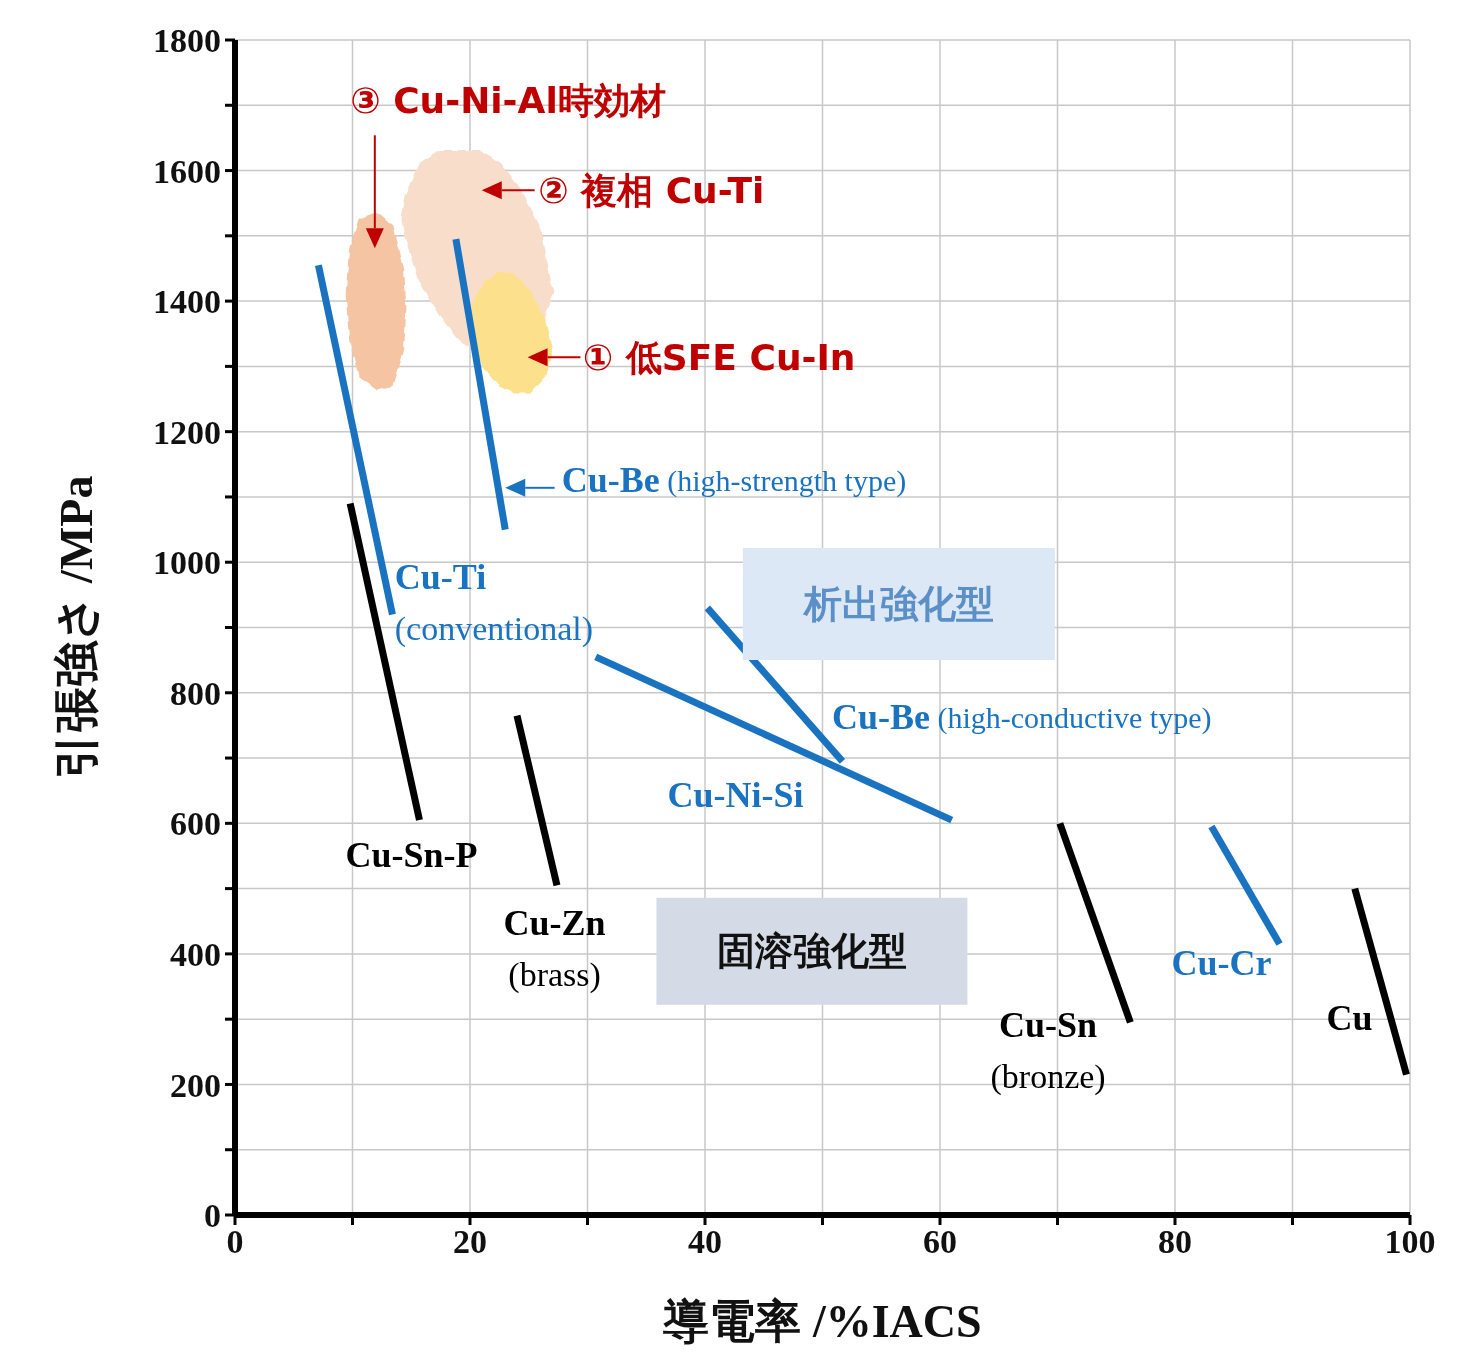  What do you see at coordinates (811, 951) in the screenshot?
I see `annotation: 固溶強化型` at bounding box center [811, 951].